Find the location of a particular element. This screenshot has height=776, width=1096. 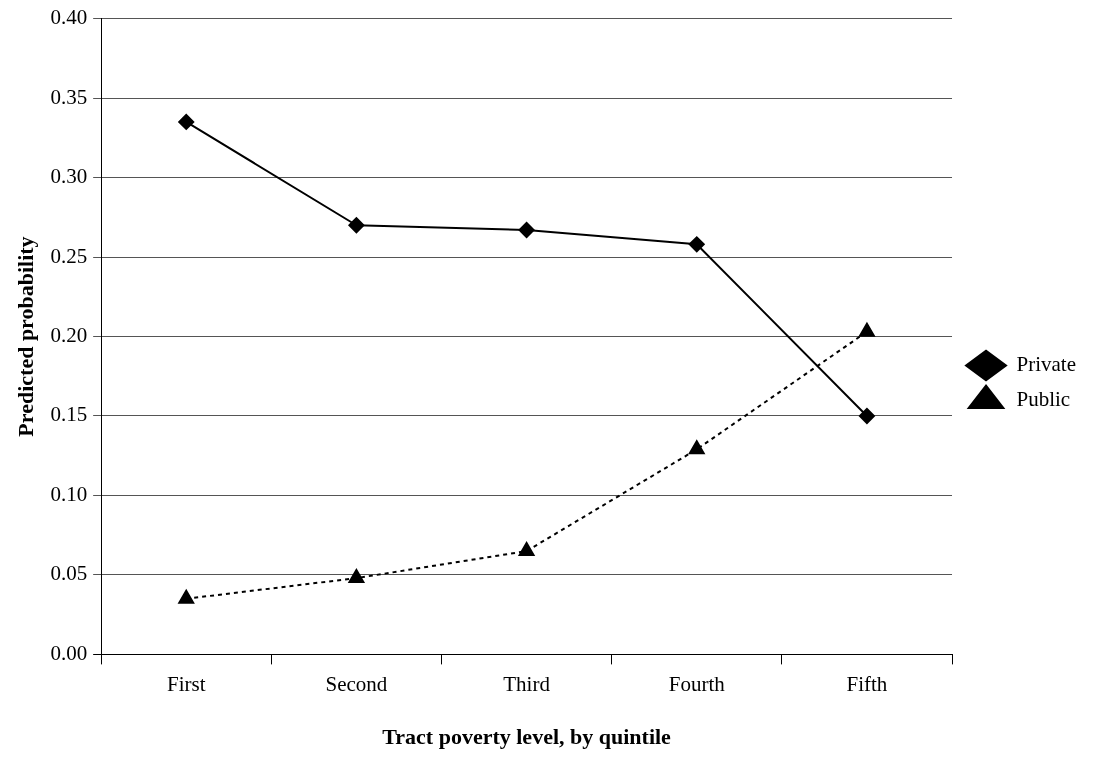

y-tick-label: 0.15 is located at coordinates (69, 414).